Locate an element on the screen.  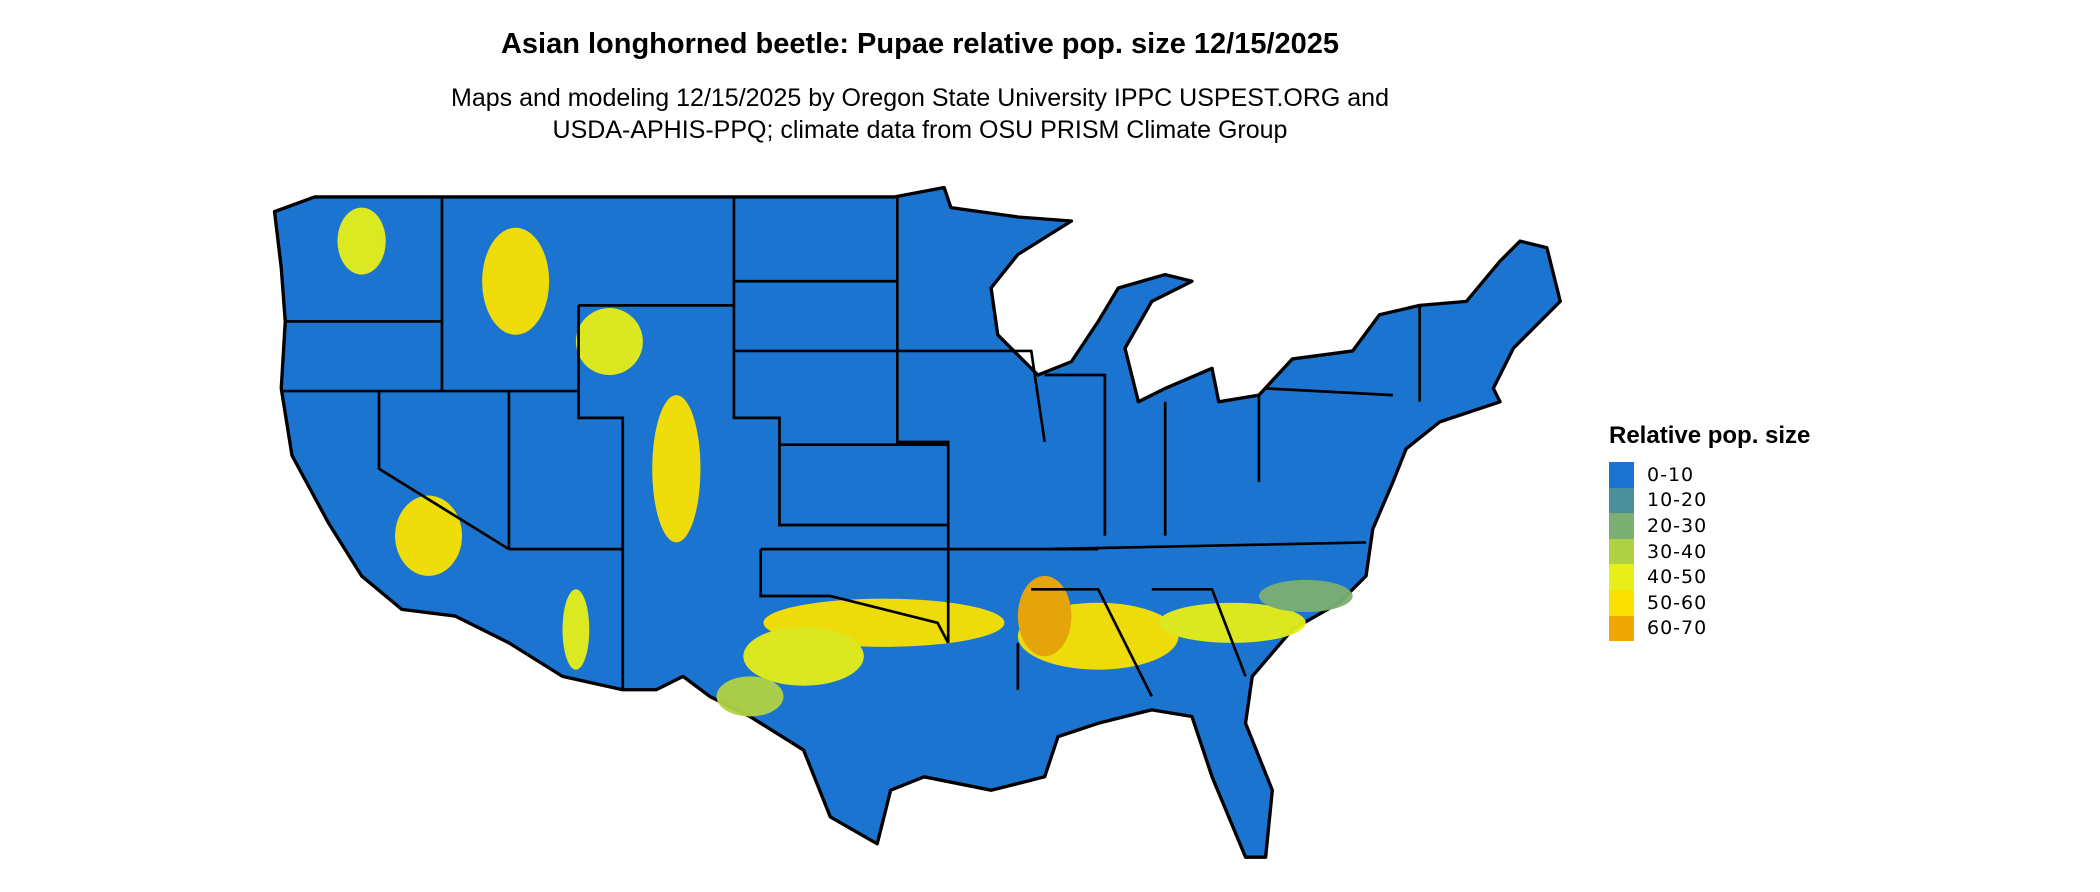
legend-title: Relative pop. size is located at coordinates (1710, 435).